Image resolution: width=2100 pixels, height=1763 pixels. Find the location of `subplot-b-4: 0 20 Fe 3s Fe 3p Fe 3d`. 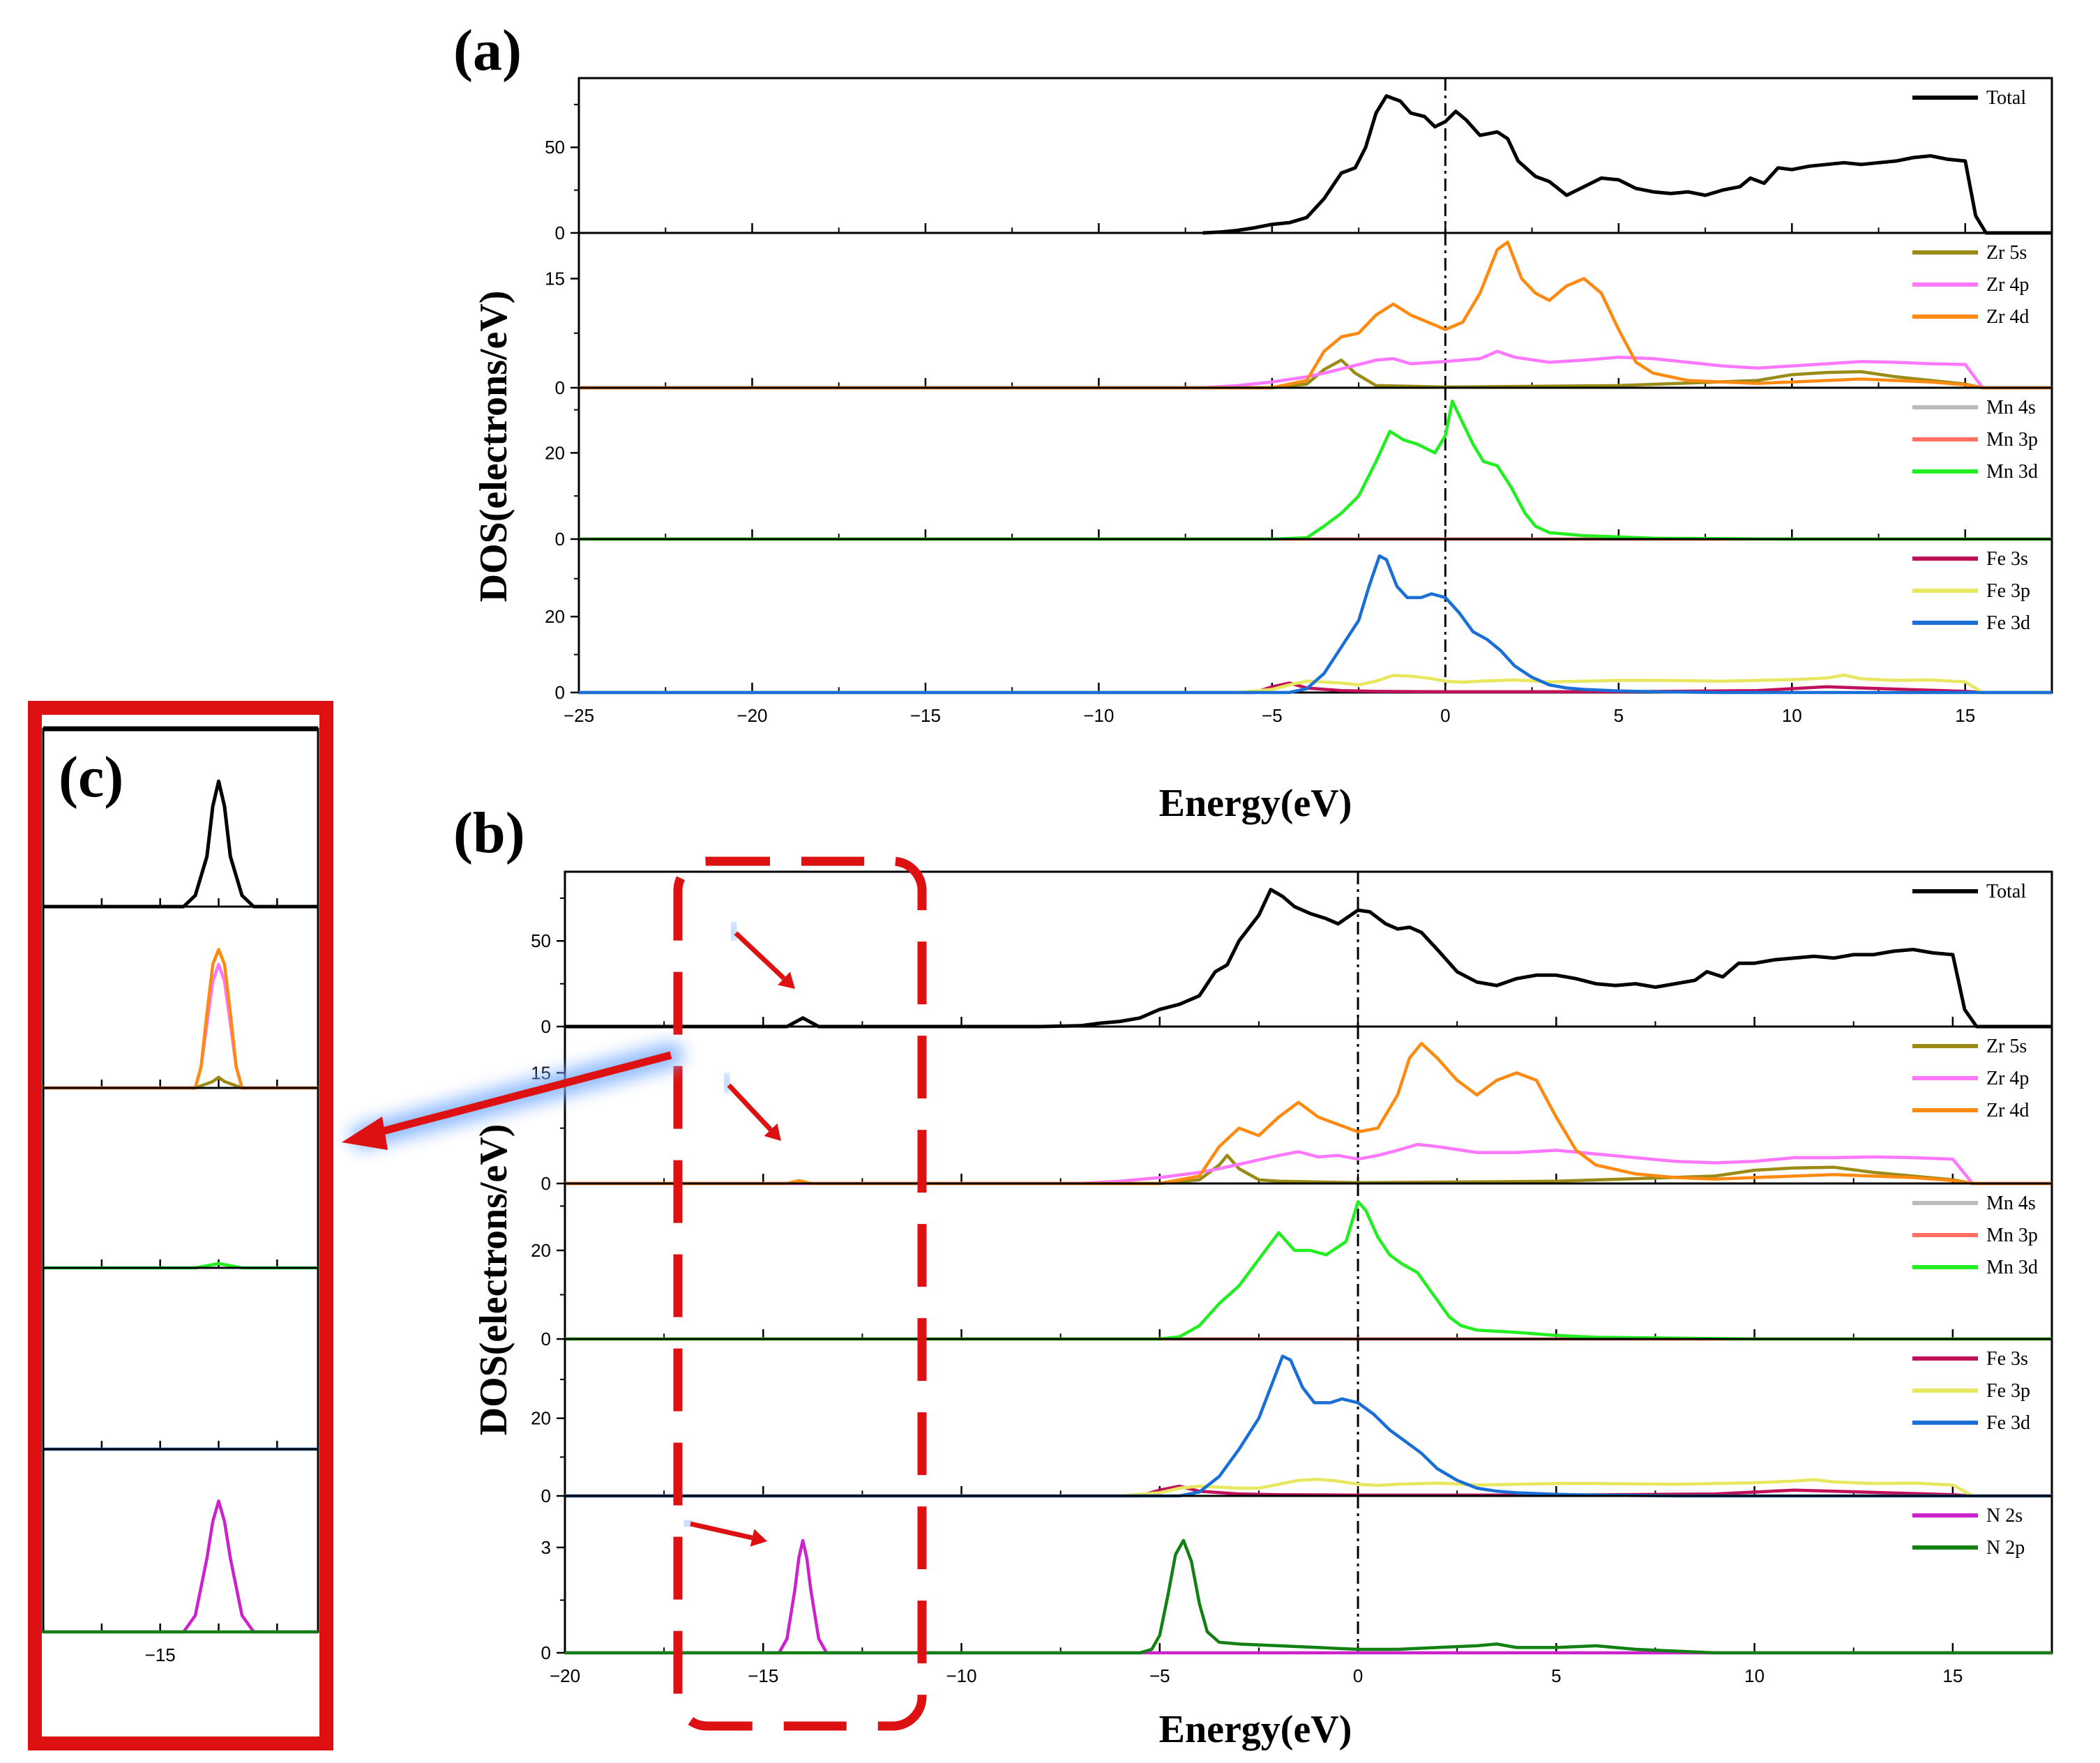

subplot-b-4: 0 20 Fe 3s Fe 3p Fe 3d is located at coordinates (1292, 1422).